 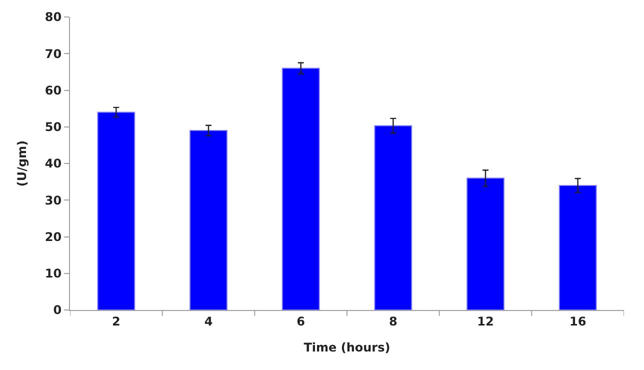 I want to click on x-tick-label: 16, so click(x=577, y=321).